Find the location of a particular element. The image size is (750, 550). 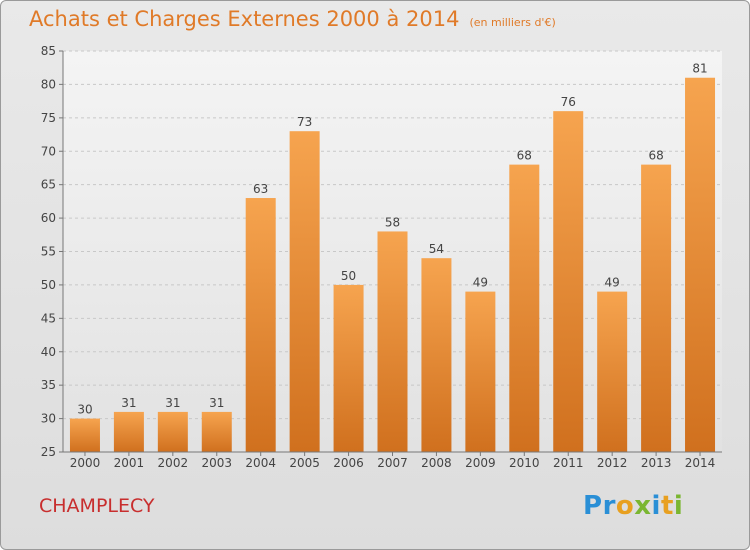

bar-value-label: 63 is located at coordinates (260, 189).